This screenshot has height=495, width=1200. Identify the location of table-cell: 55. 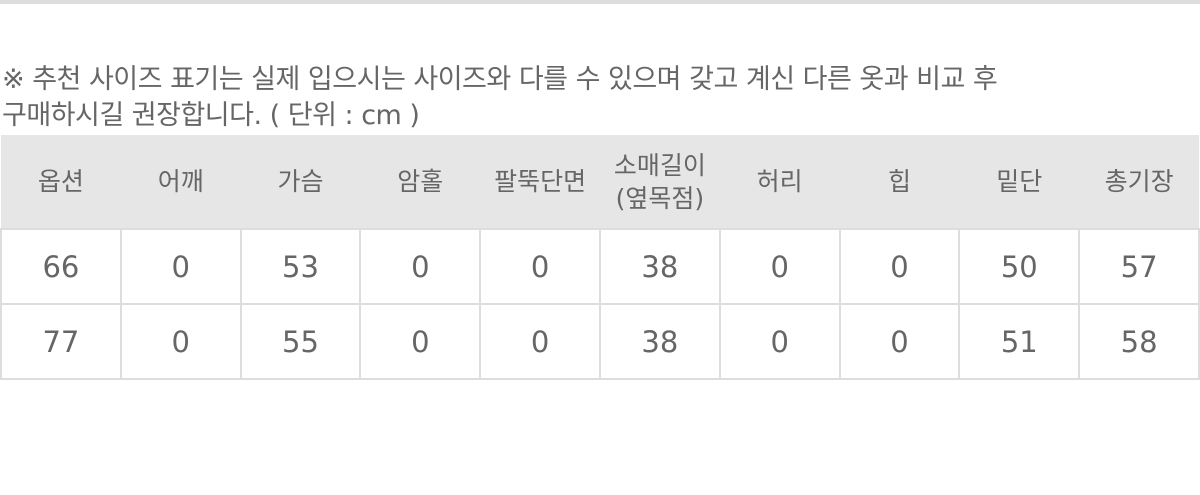
(300, 341).